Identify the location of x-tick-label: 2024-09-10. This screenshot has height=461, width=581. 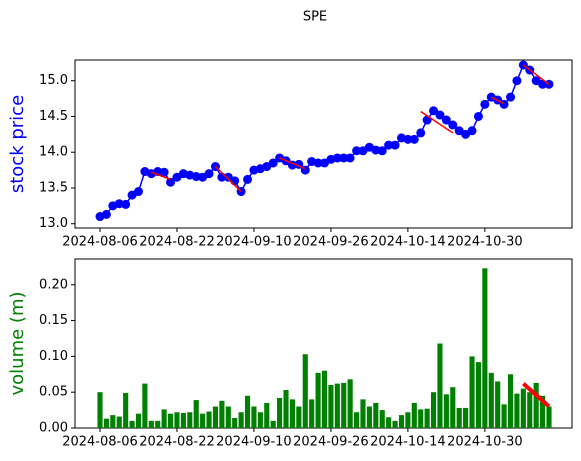
(254, 242).